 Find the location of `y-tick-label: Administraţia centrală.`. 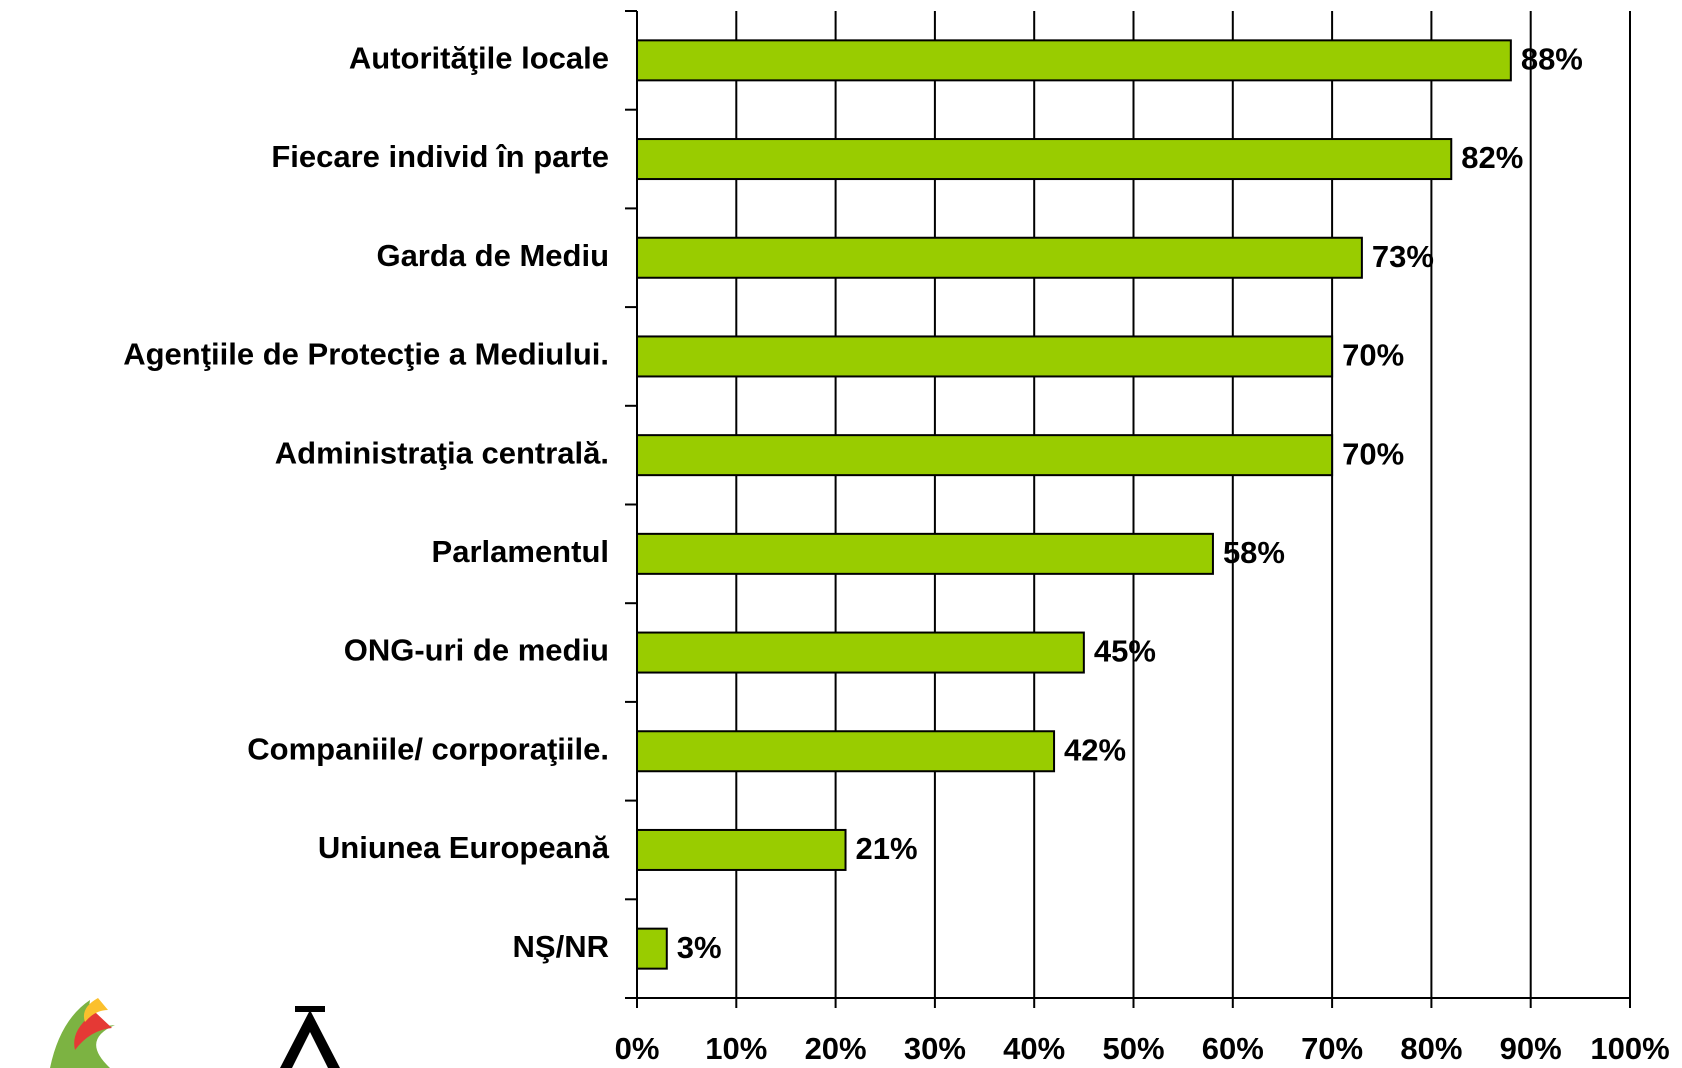

y-tick-label: Administraţia centrală. is located at coordinates (442, 452).